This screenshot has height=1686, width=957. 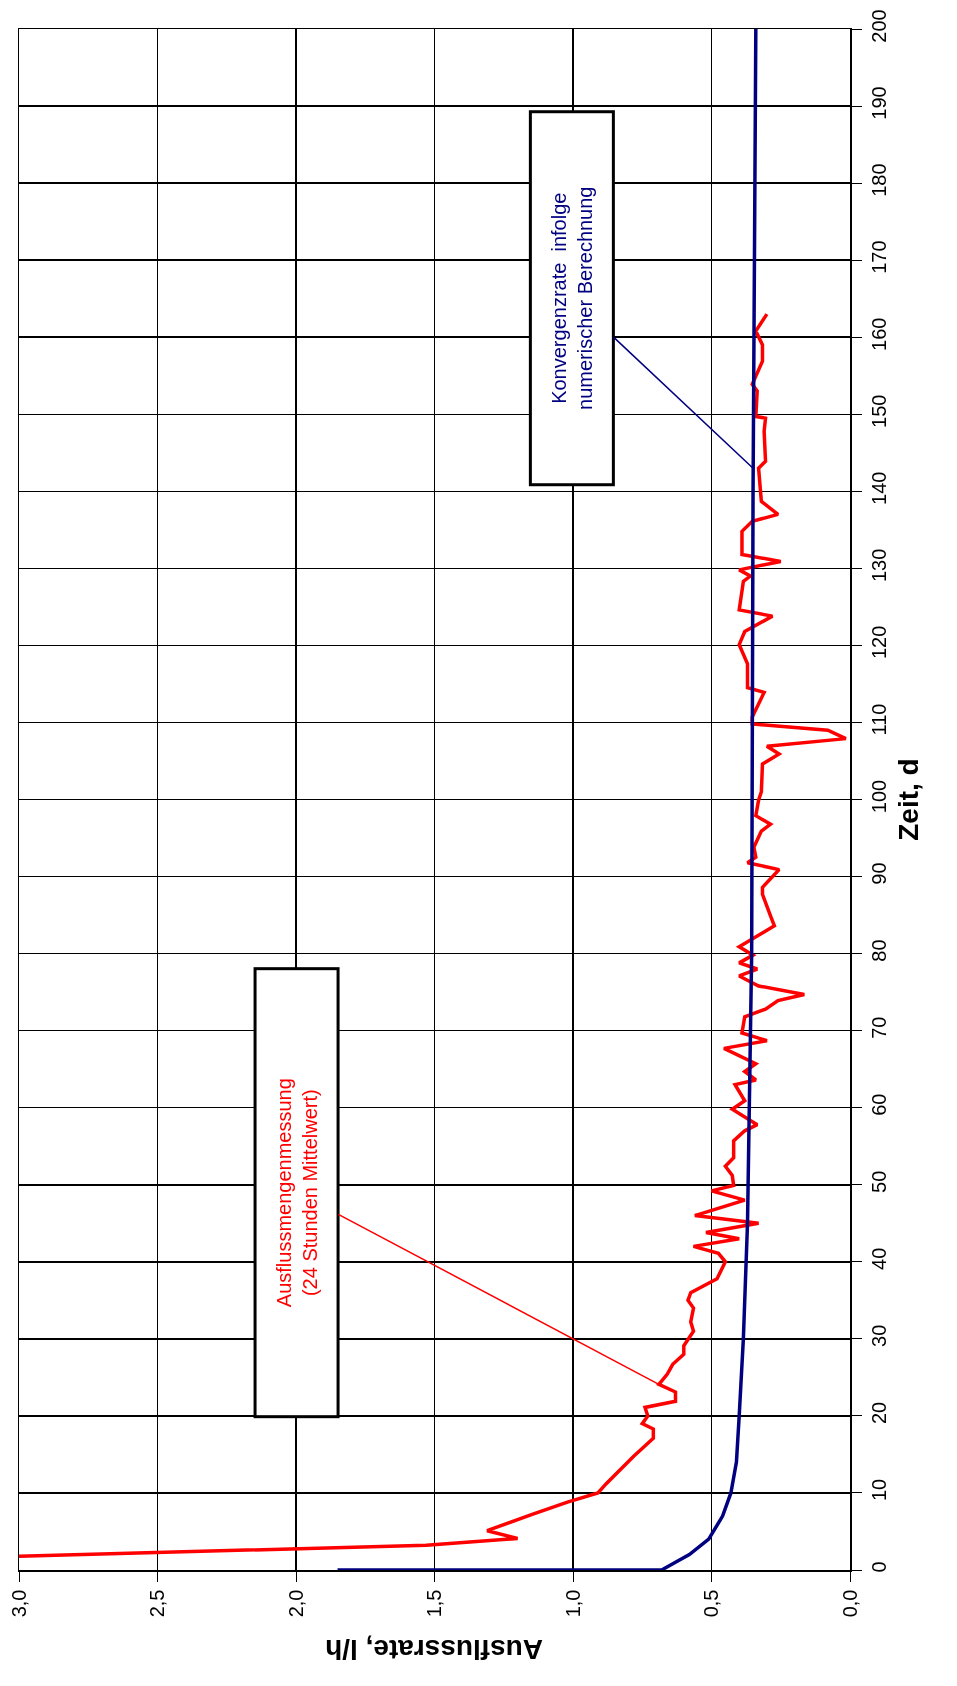 What do you see at coordinates (878, 488) in the screenshot?
I see `y-tick-label: 140` at bounding box center [878, 488].